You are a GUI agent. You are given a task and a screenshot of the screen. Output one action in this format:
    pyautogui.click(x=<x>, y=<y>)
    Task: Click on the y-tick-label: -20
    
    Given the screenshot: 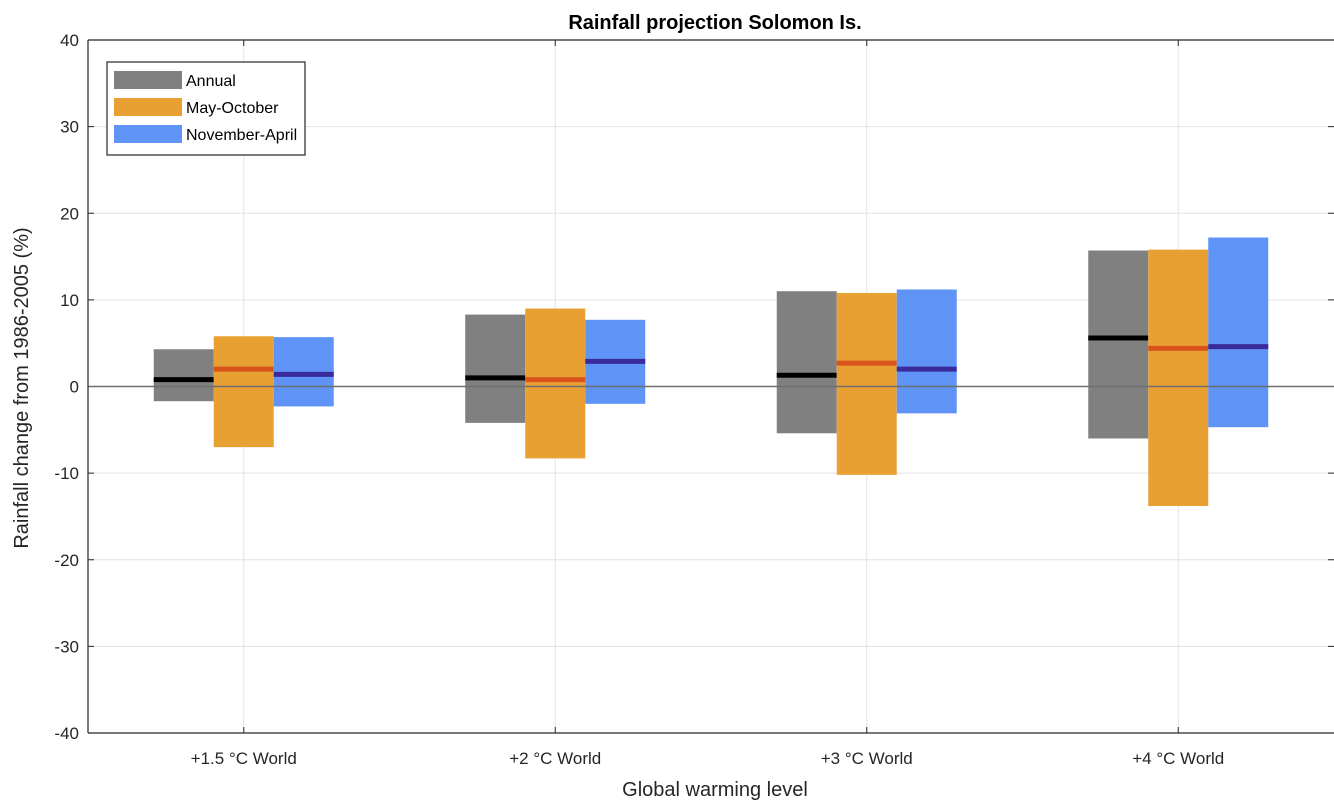 What is the action you would take?
    pyautogui.click(x=66, y=560)
    